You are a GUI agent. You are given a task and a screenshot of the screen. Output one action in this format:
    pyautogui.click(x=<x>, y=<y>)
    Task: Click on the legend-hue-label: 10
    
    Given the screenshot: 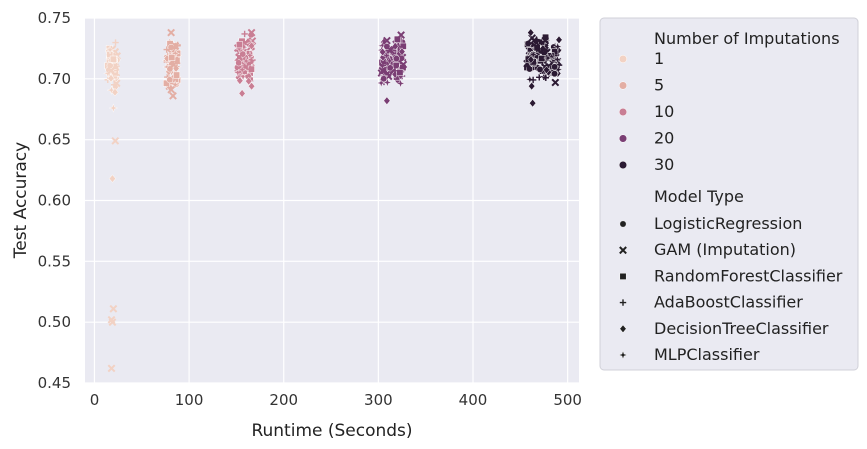 What is the action you would take?
    pyautogui.click(x=664, y=111)
    